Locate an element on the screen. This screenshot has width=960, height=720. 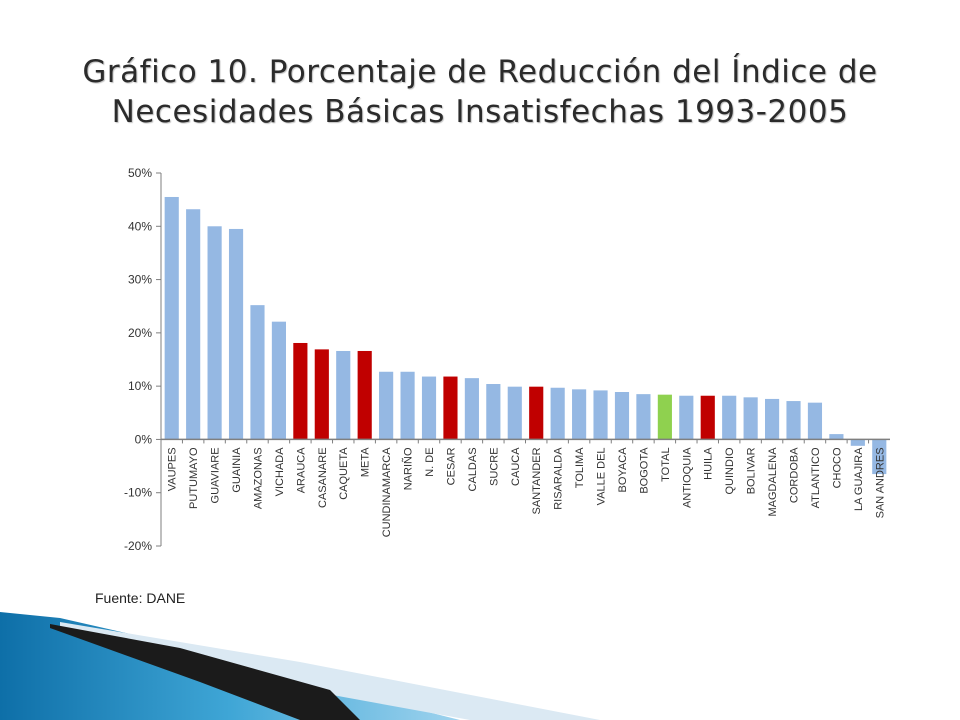
x-tick-label: ATLANTICO is located at coordinates (816, 477).